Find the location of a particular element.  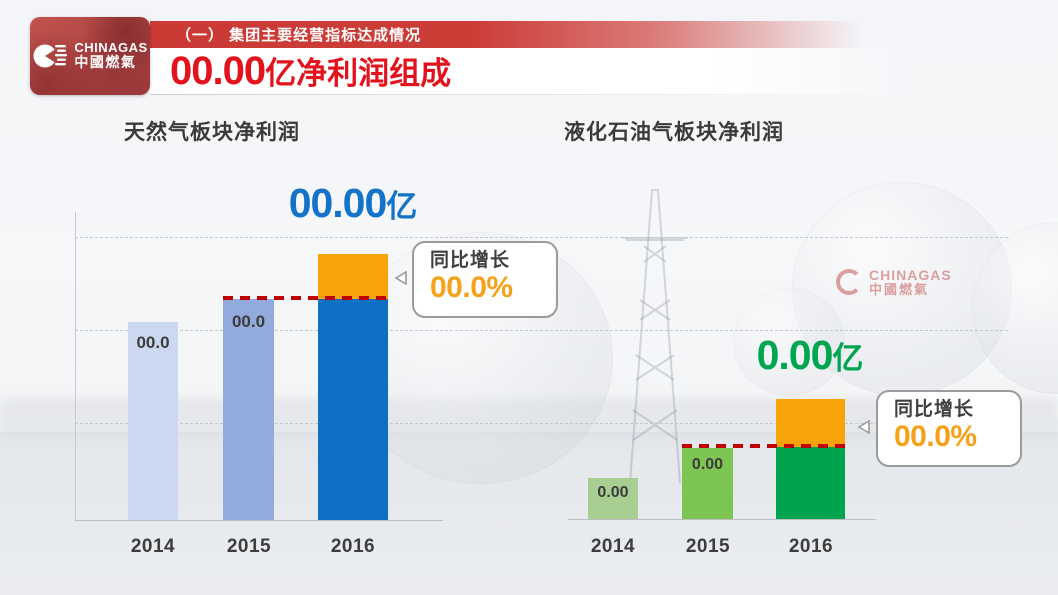

right-bar-2014-value: 0.00 is located at coordinates (613, 492).